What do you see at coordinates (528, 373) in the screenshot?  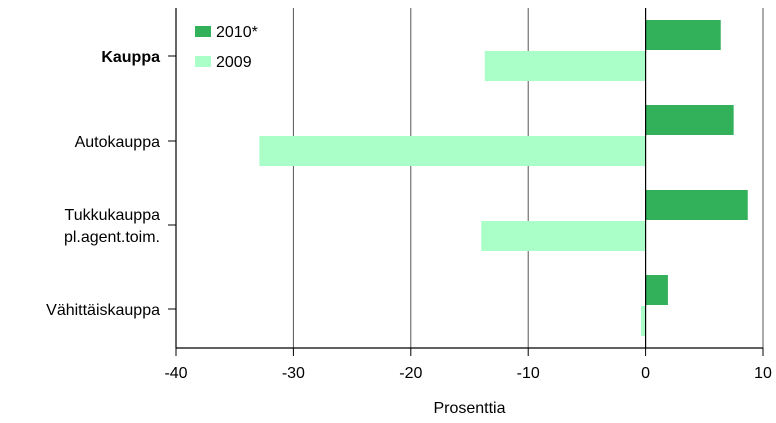 I see `x-tick-label: -10` at bounding box center [528, 373].